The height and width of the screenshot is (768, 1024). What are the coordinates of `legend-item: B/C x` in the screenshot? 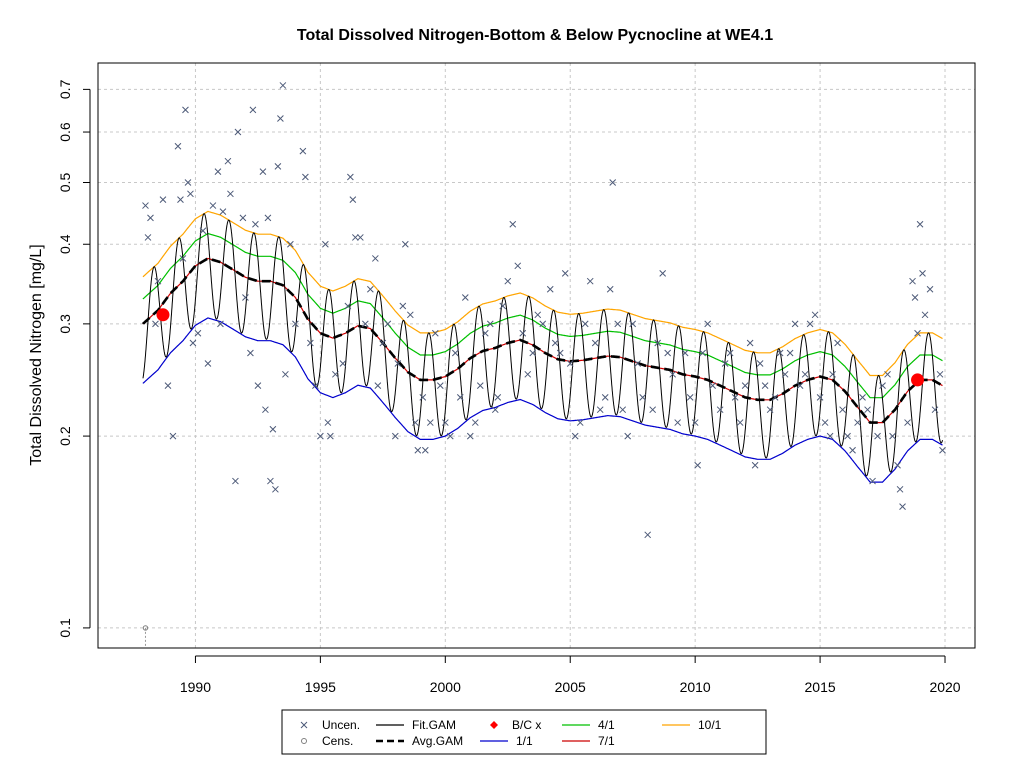 It's located at (515, 725).